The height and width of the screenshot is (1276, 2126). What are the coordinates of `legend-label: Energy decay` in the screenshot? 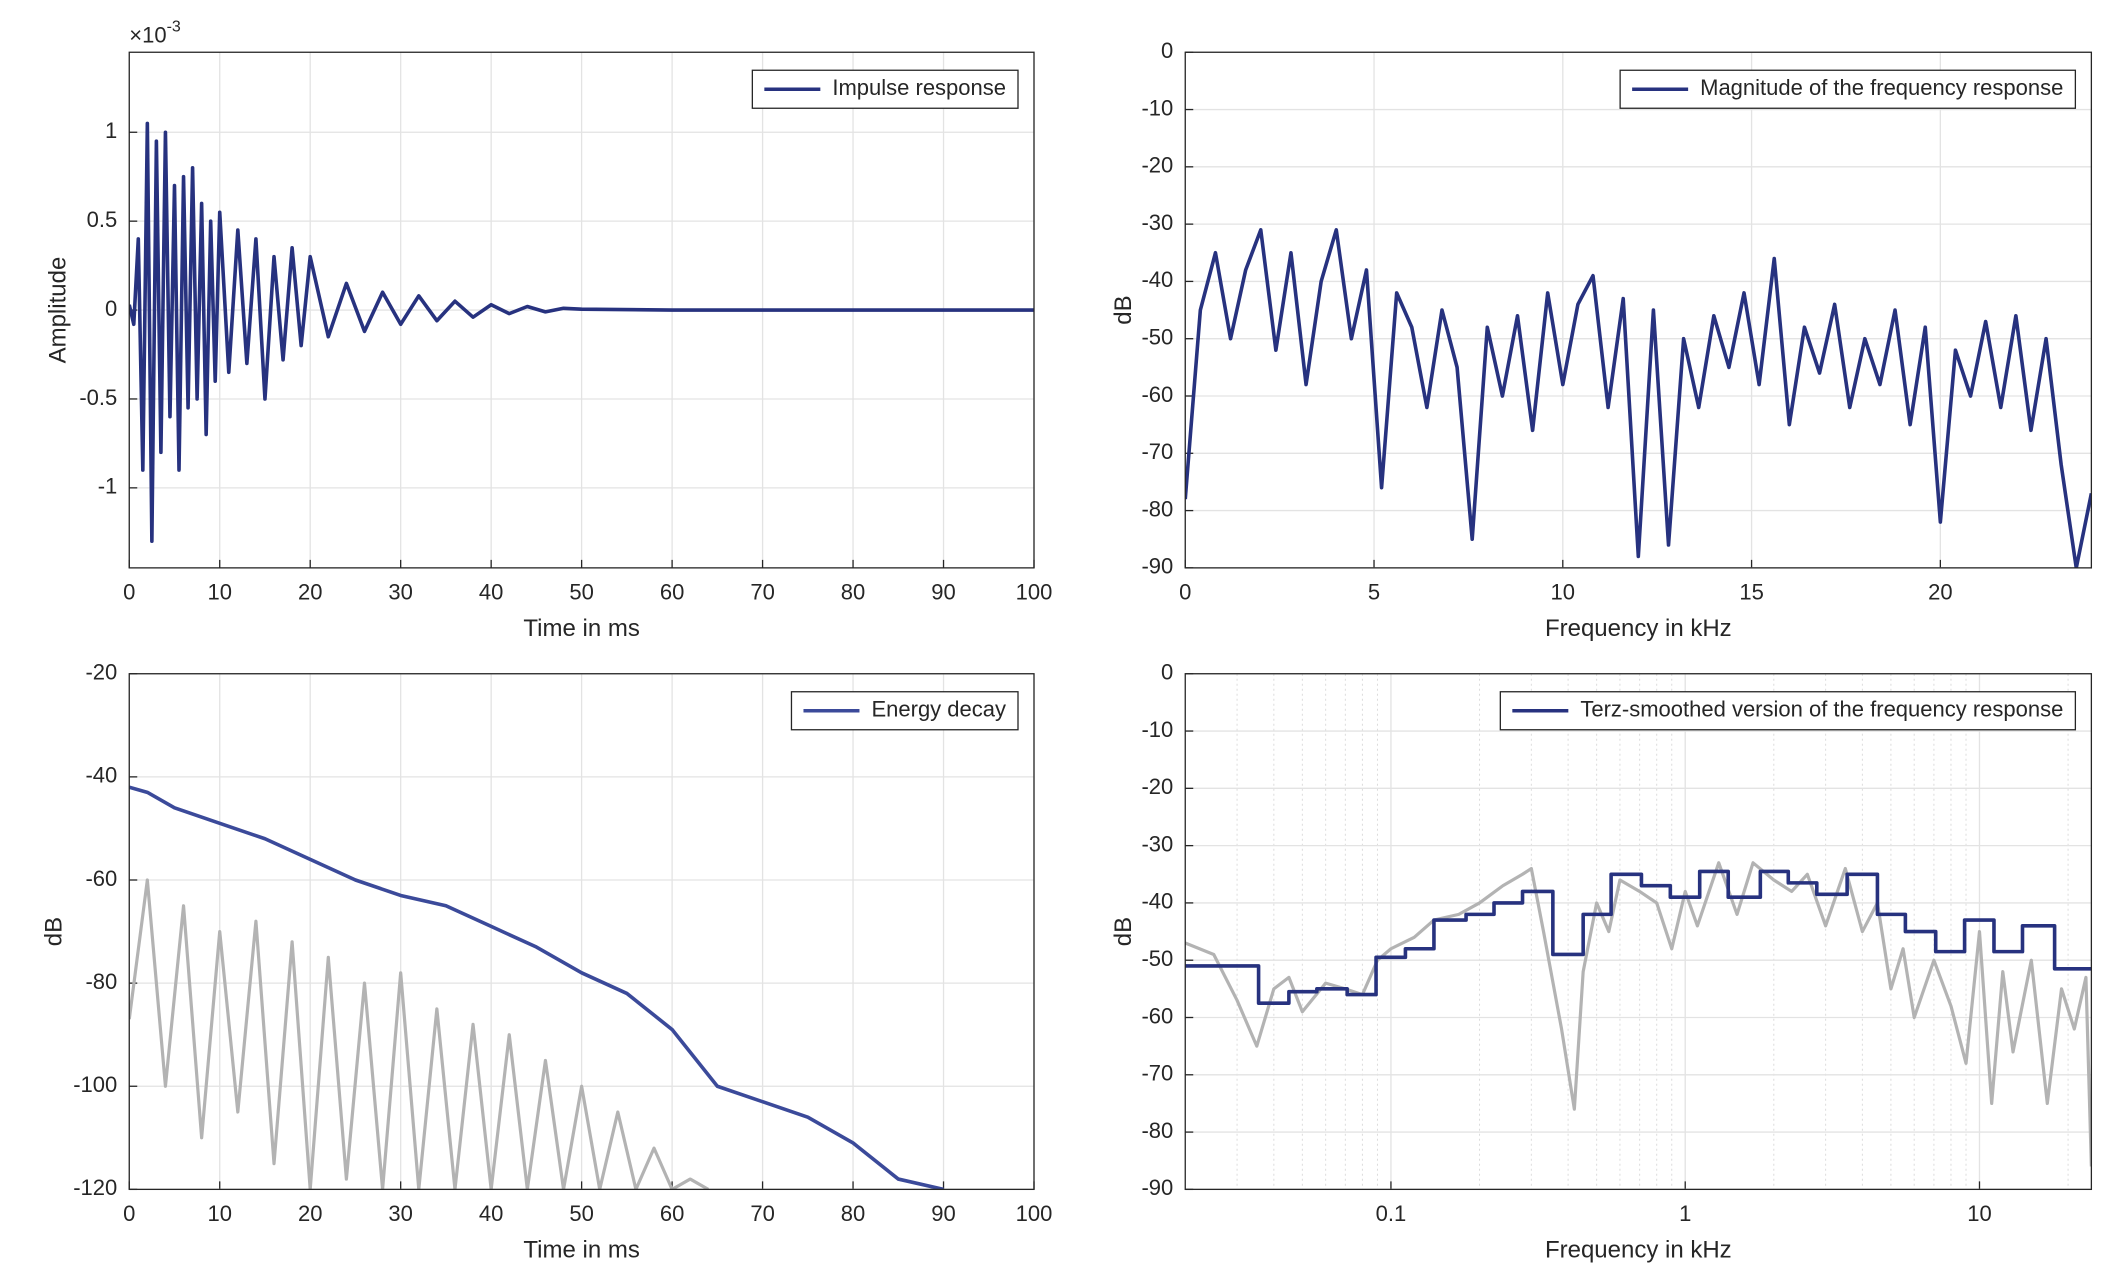 It's located at (938, 709).